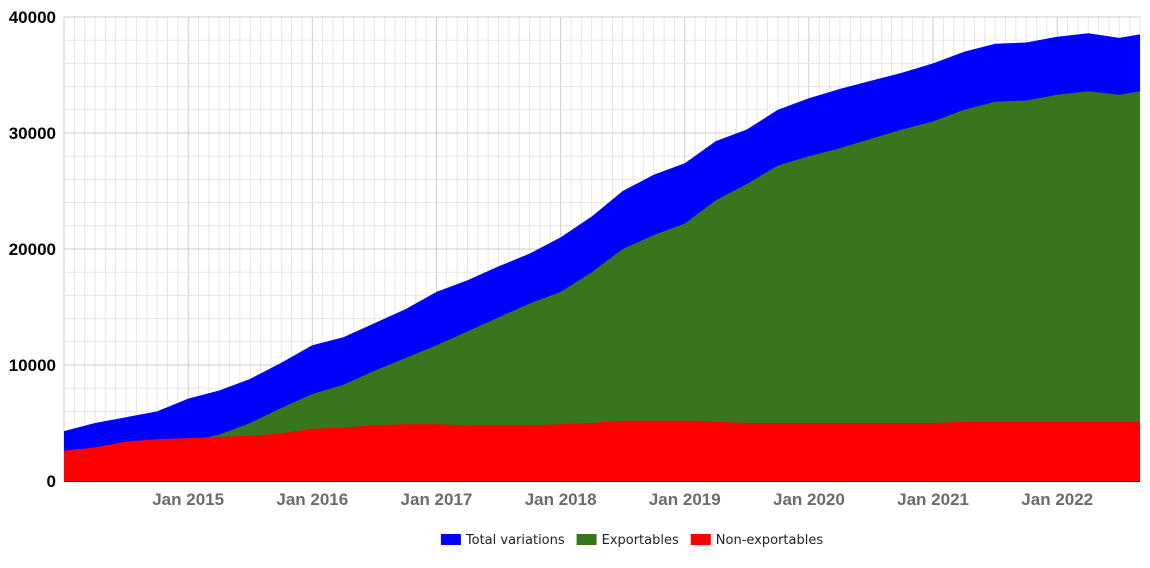 This screenshot has width=1150, height=568. What do you see at coordinates (515, 540) in the screenshot?
I see `legend-label: Total variations` at bounding box center [515, 540].